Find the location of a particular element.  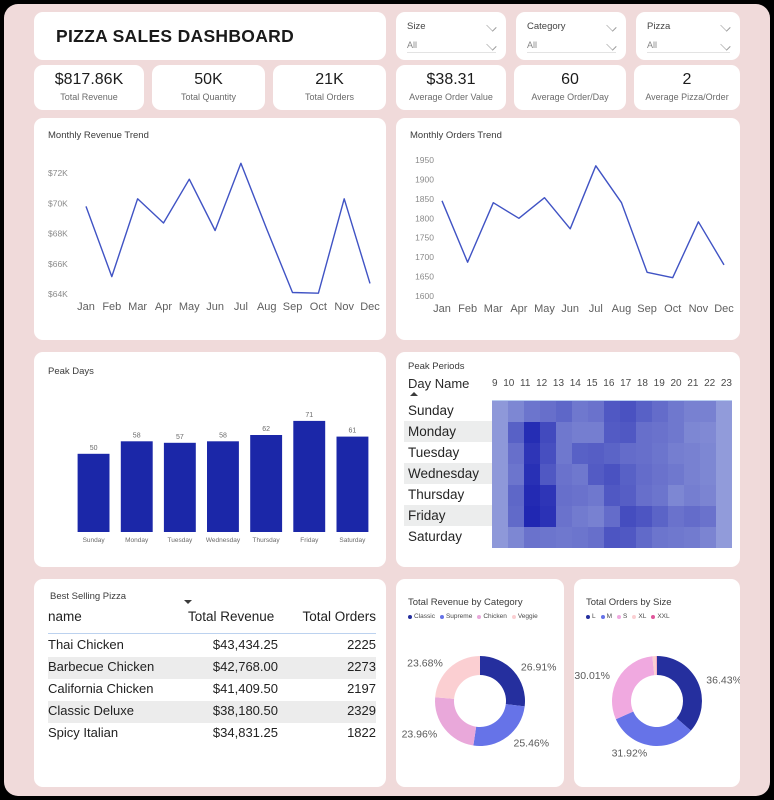

sort-descending-icon is located at coordinates (188, 602).